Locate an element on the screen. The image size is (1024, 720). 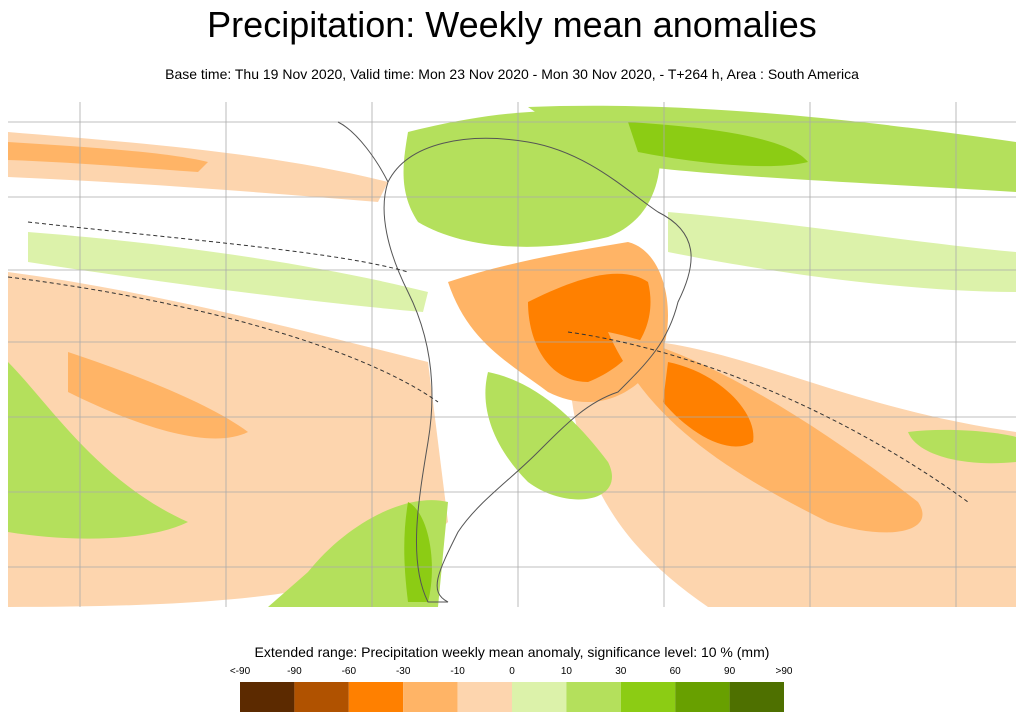
negative-area is located at coordinates (108, 157).